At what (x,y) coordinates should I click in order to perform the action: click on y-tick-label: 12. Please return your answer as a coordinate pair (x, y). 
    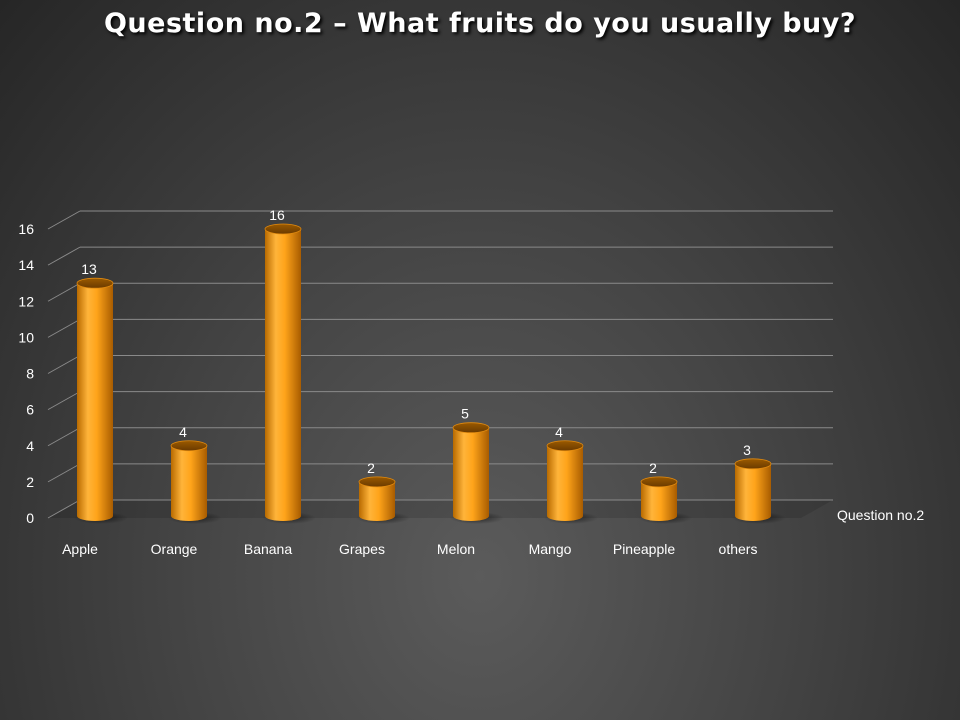
    Looking at the image, I should click on (26, 301).